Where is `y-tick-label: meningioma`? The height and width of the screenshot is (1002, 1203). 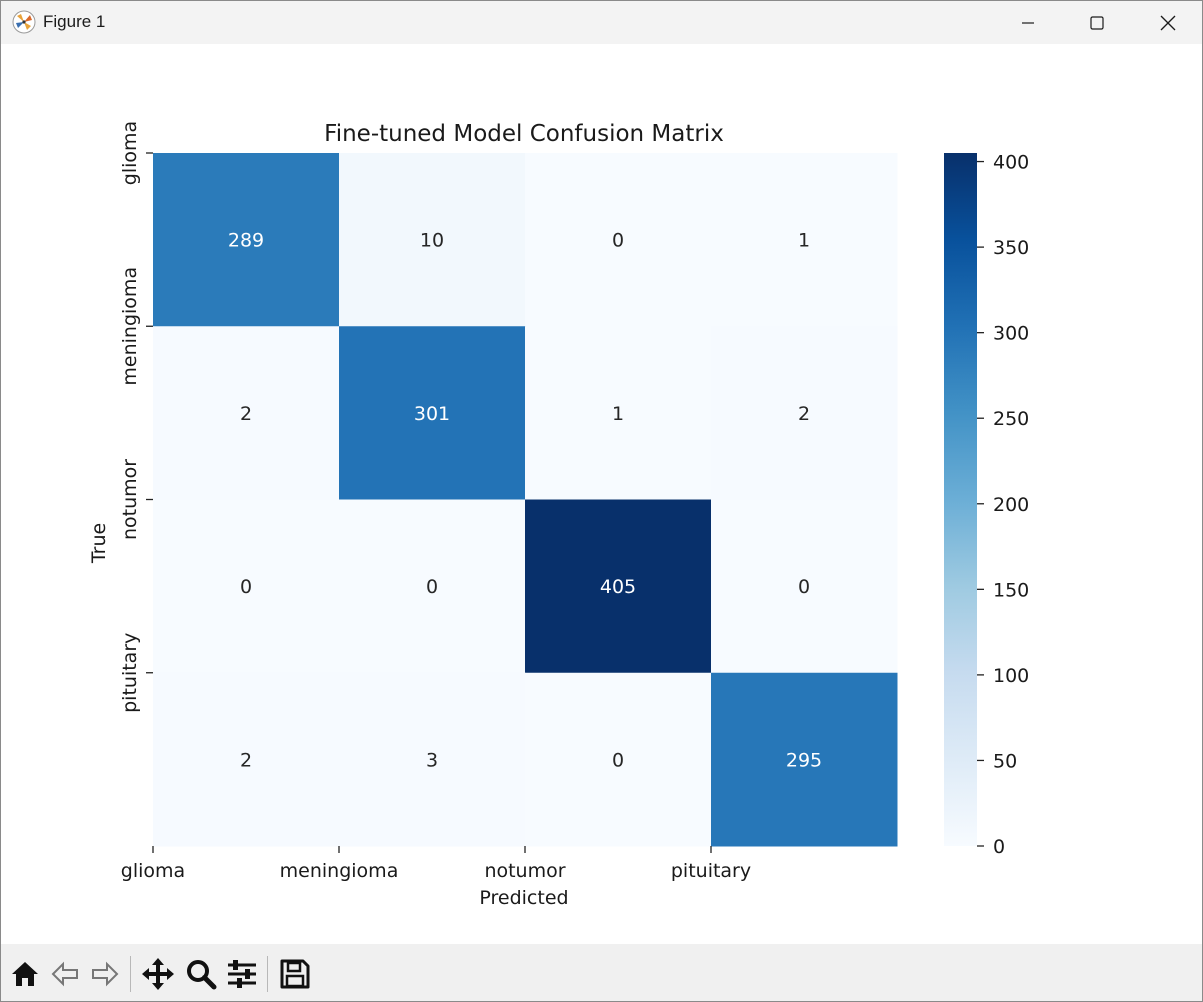
y-tick-label: meningioma is located at coordinates (130, 326).